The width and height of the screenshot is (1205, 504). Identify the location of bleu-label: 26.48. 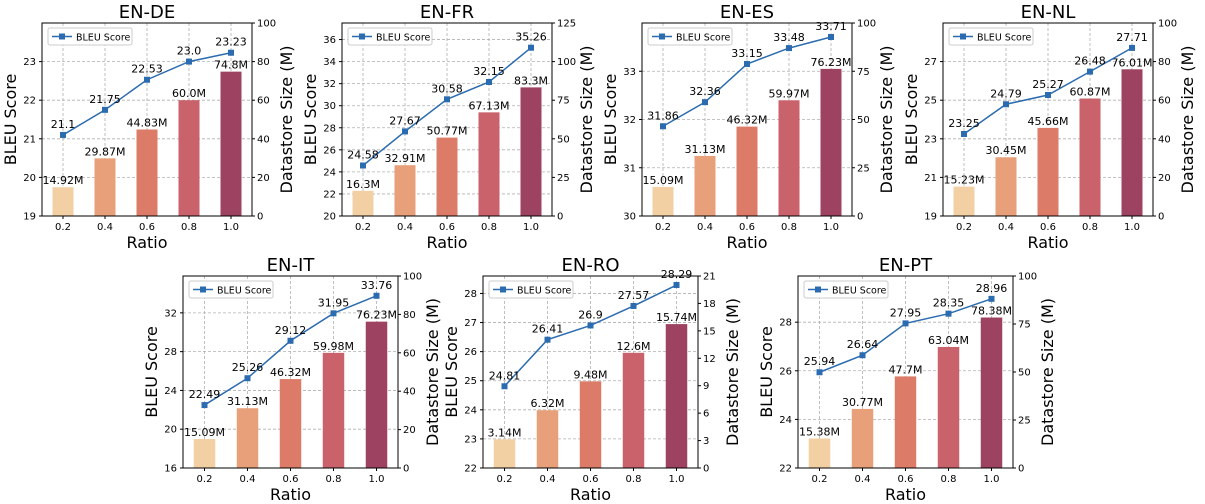
(1090, 61).